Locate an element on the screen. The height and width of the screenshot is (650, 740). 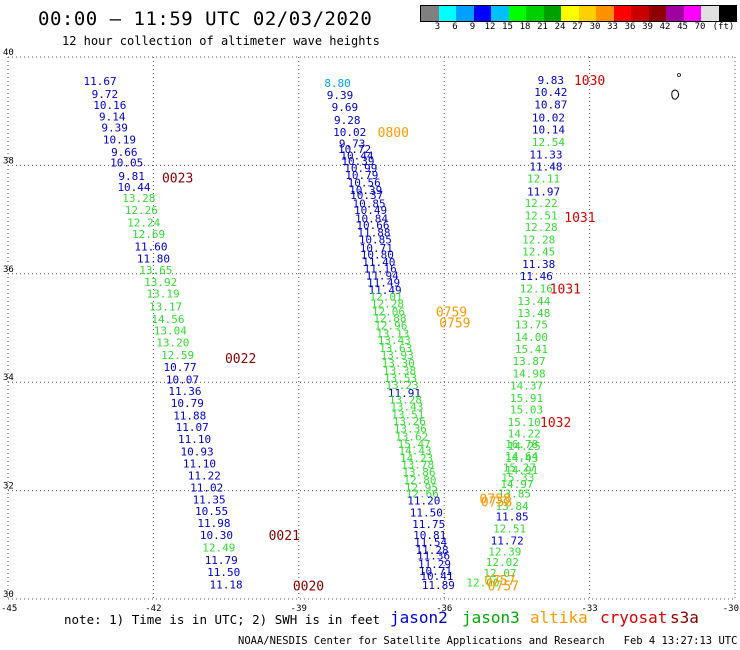
pass-time-label: 1031 is located at coordinates (565, 289).